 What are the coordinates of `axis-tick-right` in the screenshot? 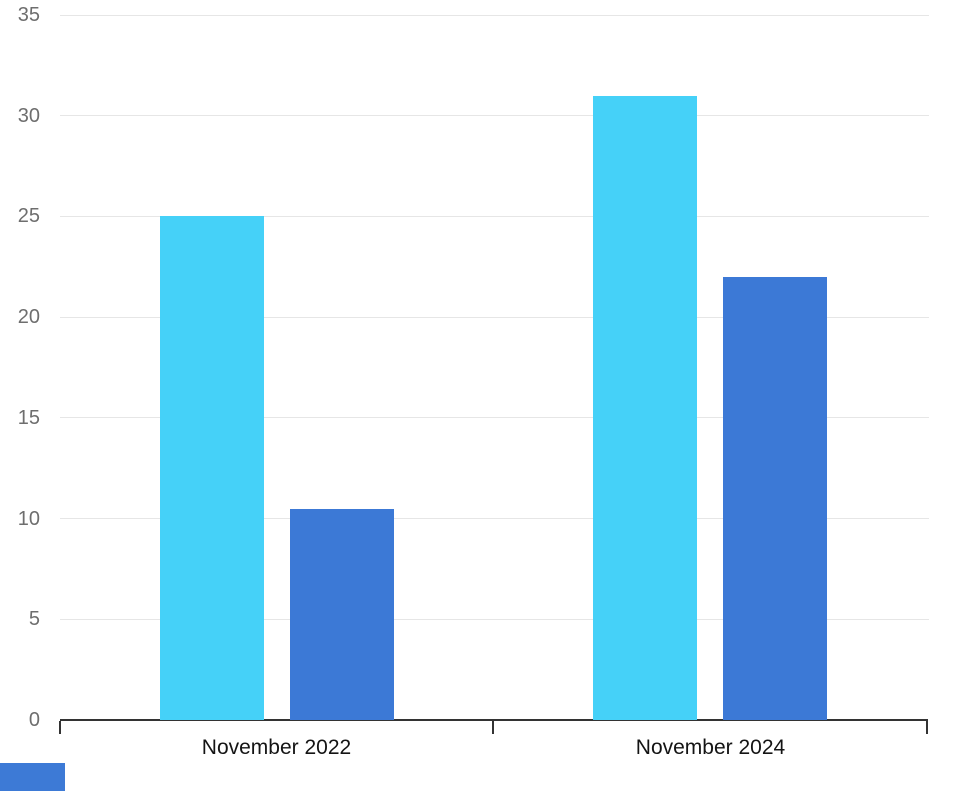 It's located at (927, 727).